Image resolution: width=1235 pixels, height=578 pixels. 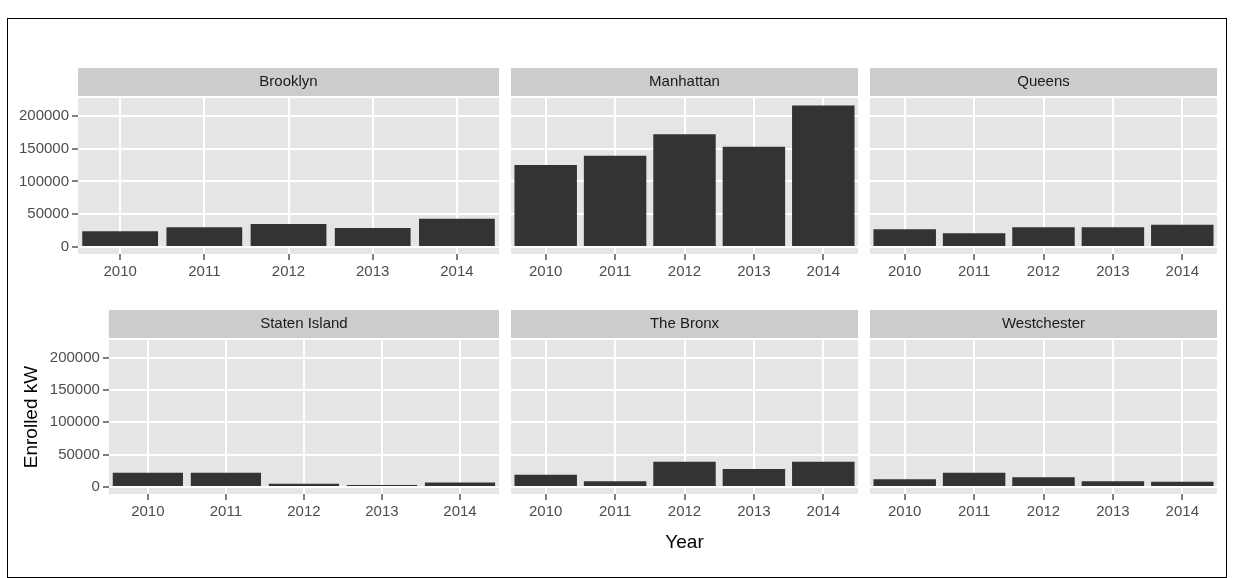 What do you see at coordinates (684, 323) in the screenshot?
I see `chart-title: The Bronx` at bounding box center [684, 323].